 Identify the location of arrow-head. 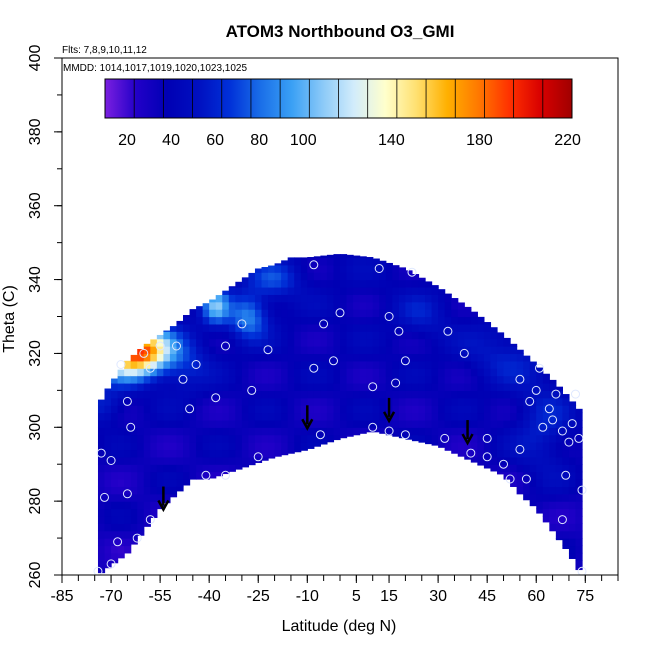
(389, 417).